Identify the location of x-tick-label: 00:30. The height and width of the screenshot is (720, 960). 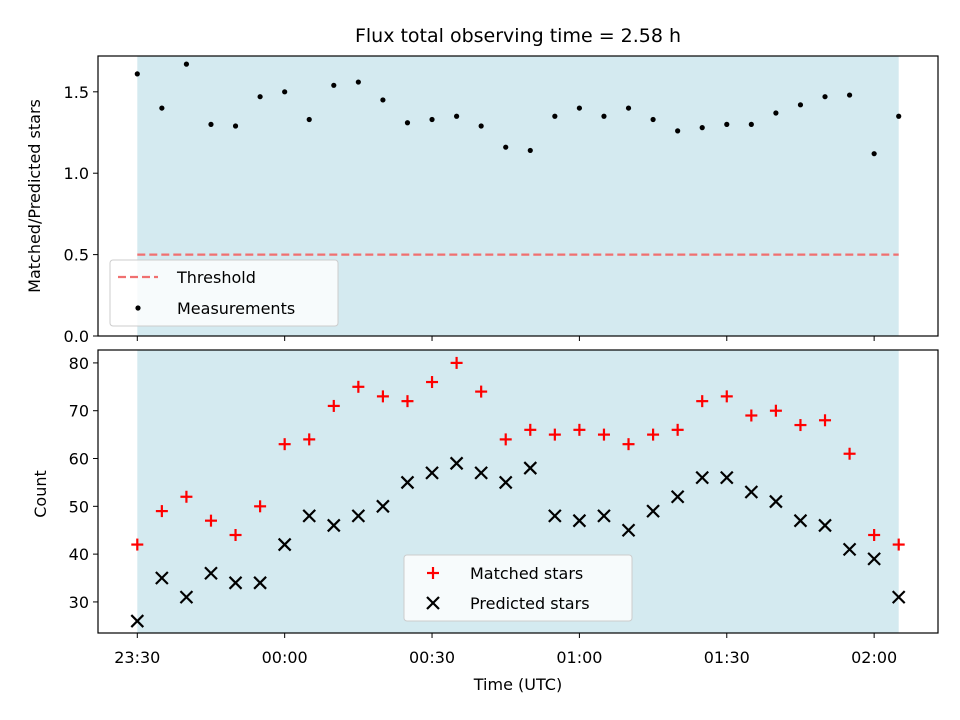
(432, 657).